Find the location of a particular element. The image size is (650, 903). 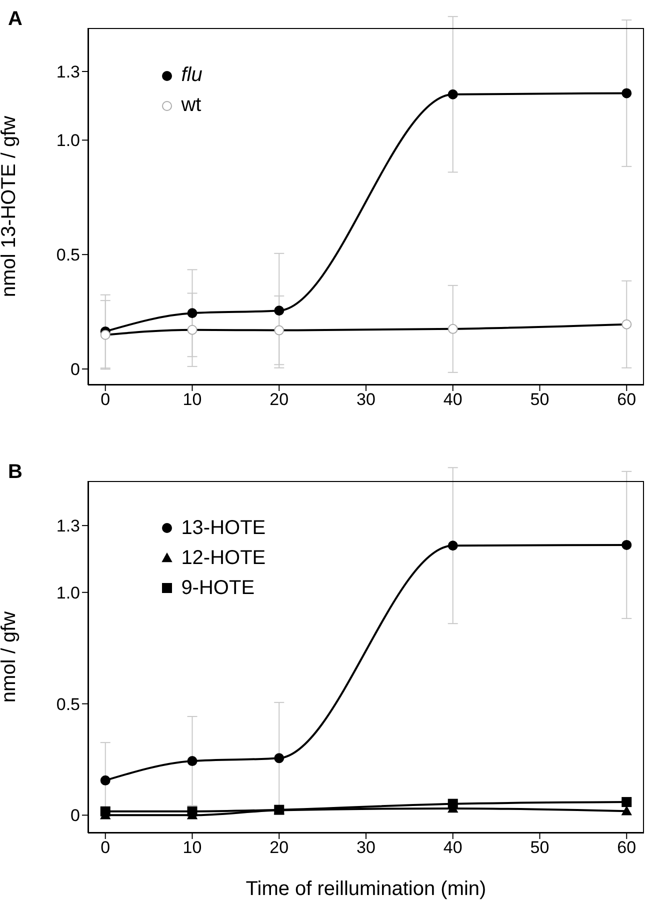

chart-title: A is located at coordinates (15, 19).